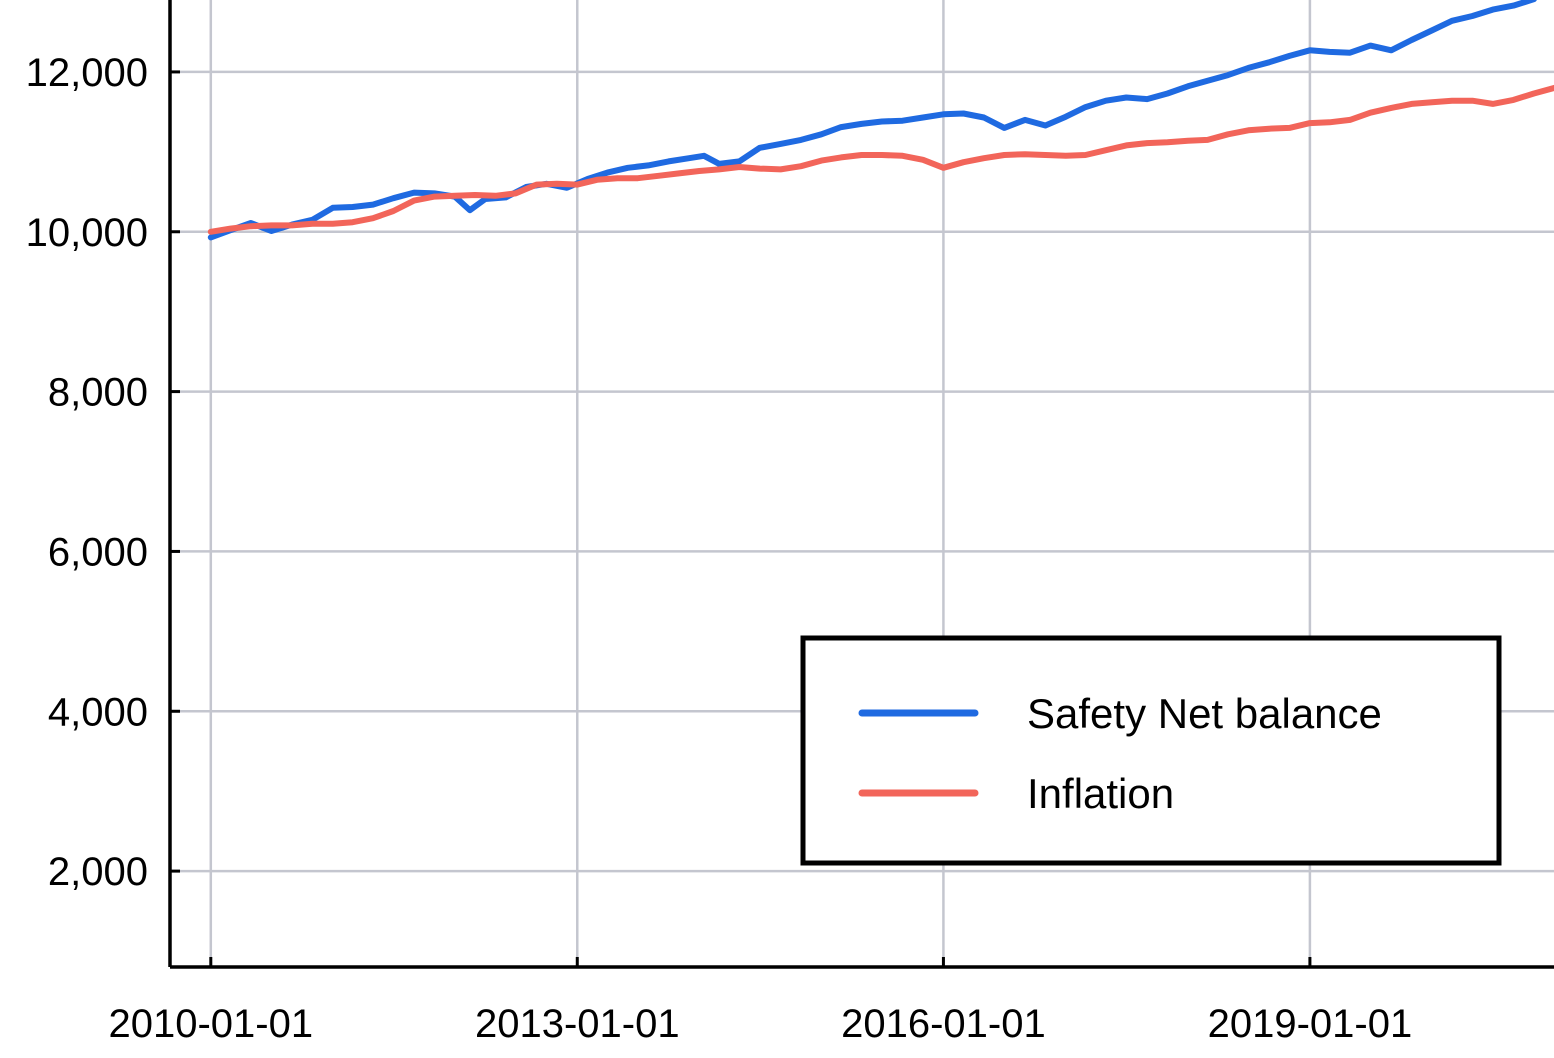 This screenshot has height=1058, width=1554. What do you see at coordinates (880, 159) in the screenshot?
I see `series-line-inflation` at bounding box center [880, 159].